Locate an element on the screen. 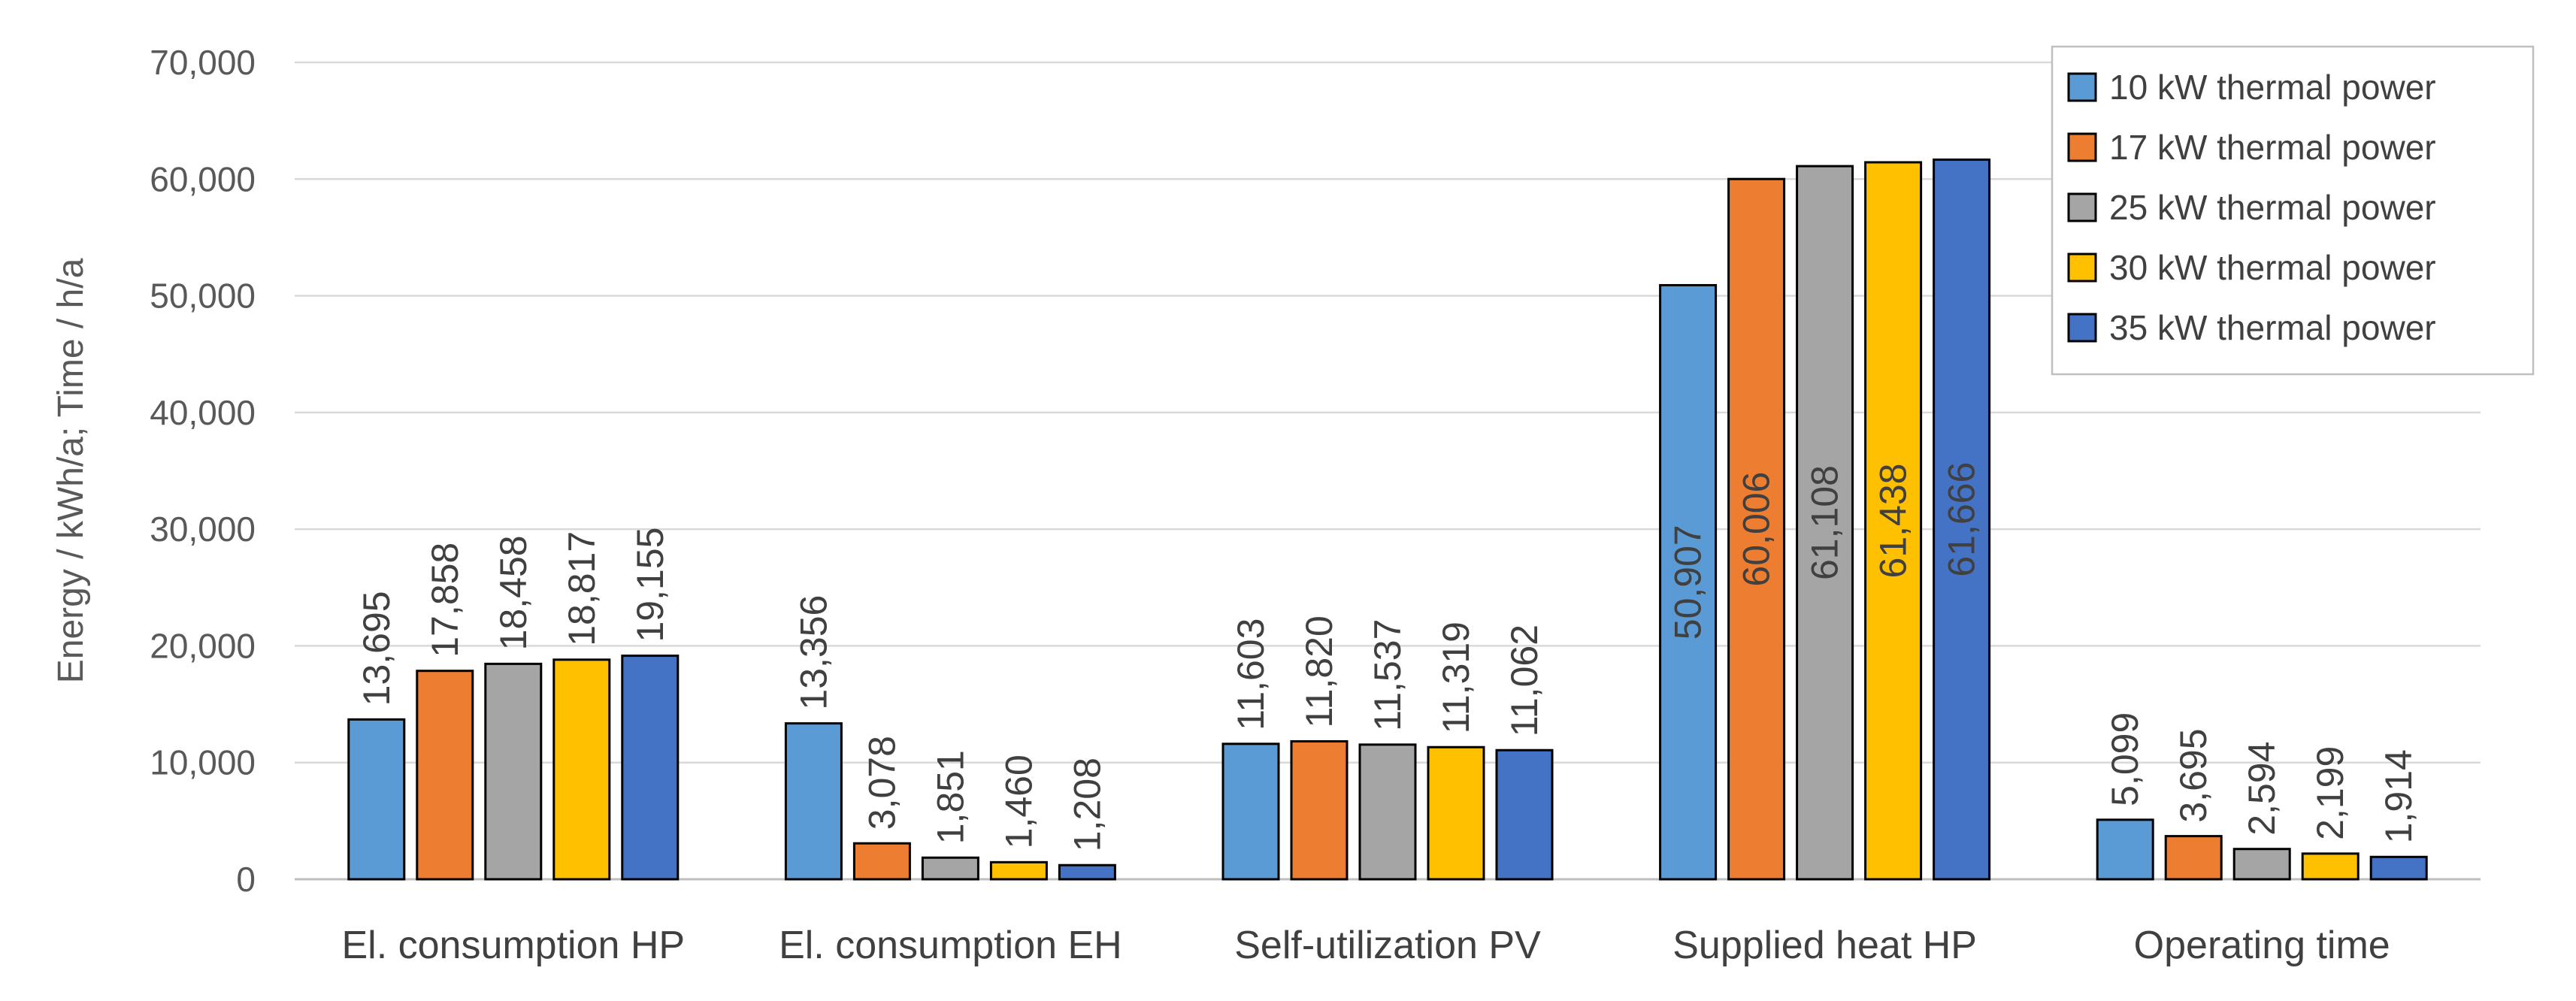  data-label-3-1: 60,006 is located at coordinates (1757, 529).